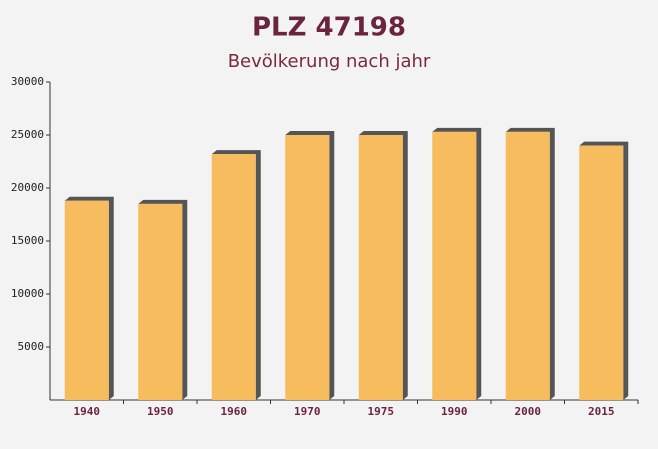 This screenshot has height=449, width=658. What do you see at coordinates (528, 411) in the screenshot?
I see `x-tick-label: 2000` at bounding box center [528, 411].